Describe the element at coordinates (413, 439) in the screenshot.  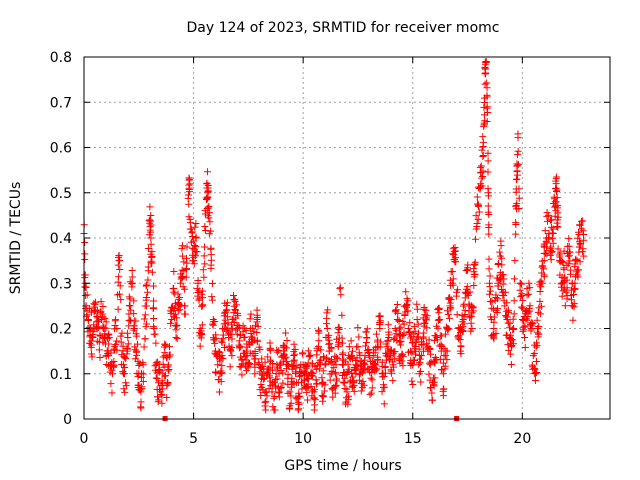
I see `x-tick-label: 15` at that location.